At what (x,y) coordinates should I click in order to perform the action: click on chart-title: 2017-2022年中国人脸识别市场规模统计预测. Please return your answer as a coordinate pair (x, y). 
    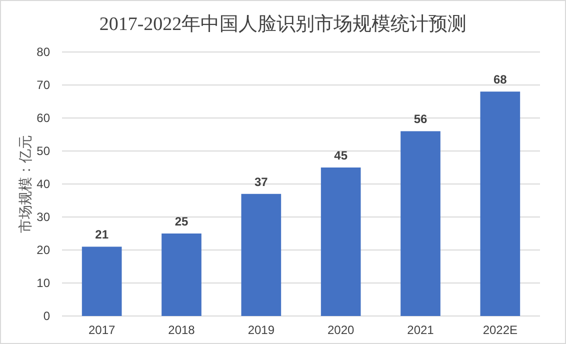
    Looking at the image, I should click on (283, 24).